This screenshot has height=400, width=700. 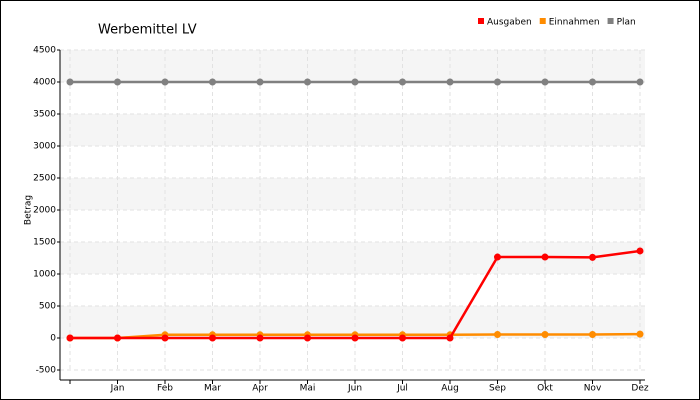 I want to click on y-tick-label: 4500, so click(x=44, y=51).